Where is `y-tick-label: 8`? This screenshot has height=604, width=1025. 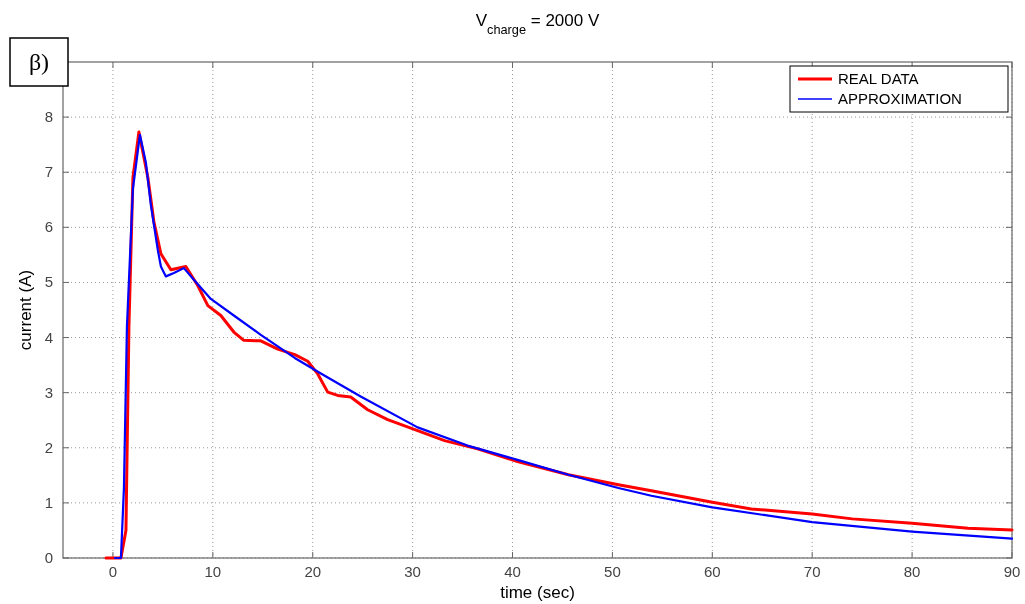
y-tick-label: 8 is located at coordinates (48, 117).